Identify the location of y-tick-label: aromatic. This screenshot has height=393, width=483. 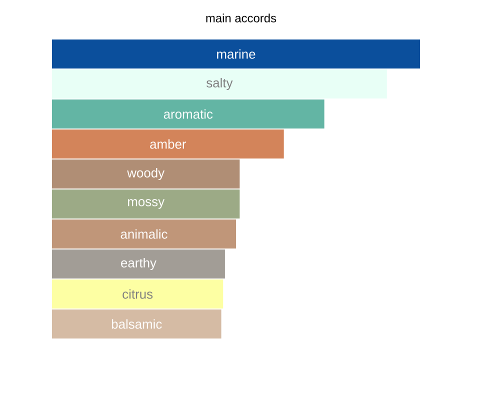
(188, 114).